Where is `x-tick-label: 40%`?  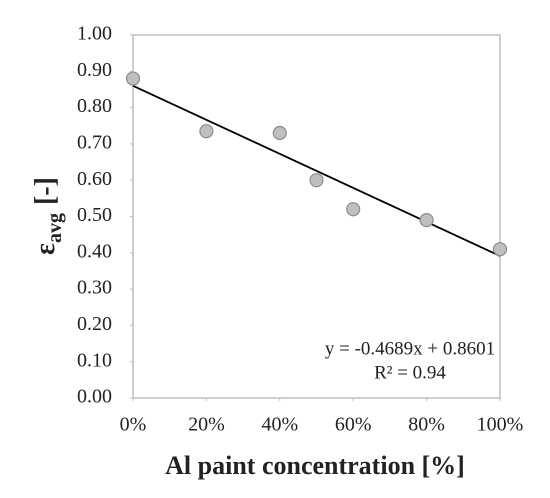
x-tick-label: 40% is located at coordinates (279, 425).